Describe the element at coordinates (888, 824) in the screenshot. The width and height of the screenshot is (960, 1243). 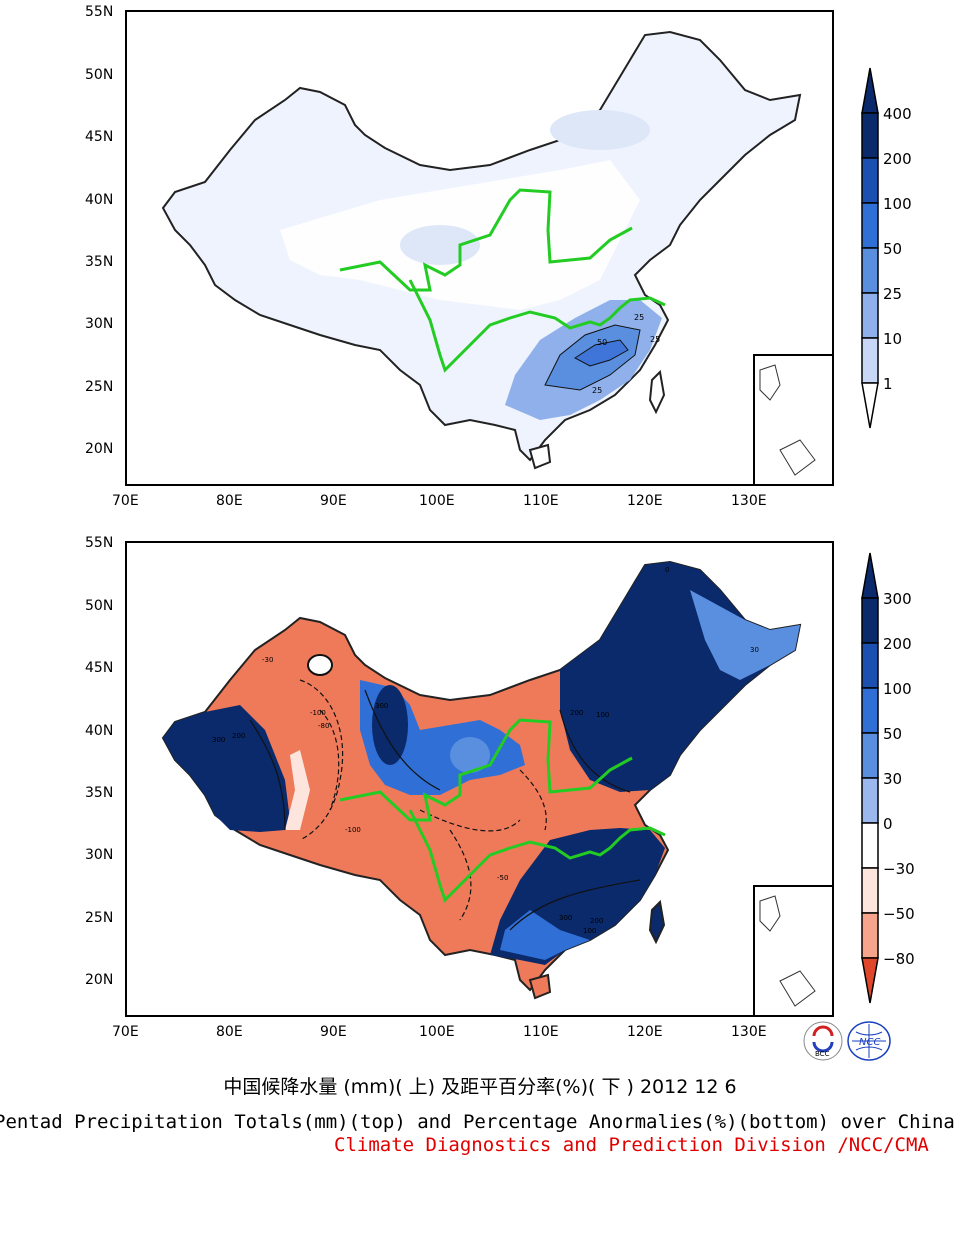
I see `colorbar-label: 0` at that location.